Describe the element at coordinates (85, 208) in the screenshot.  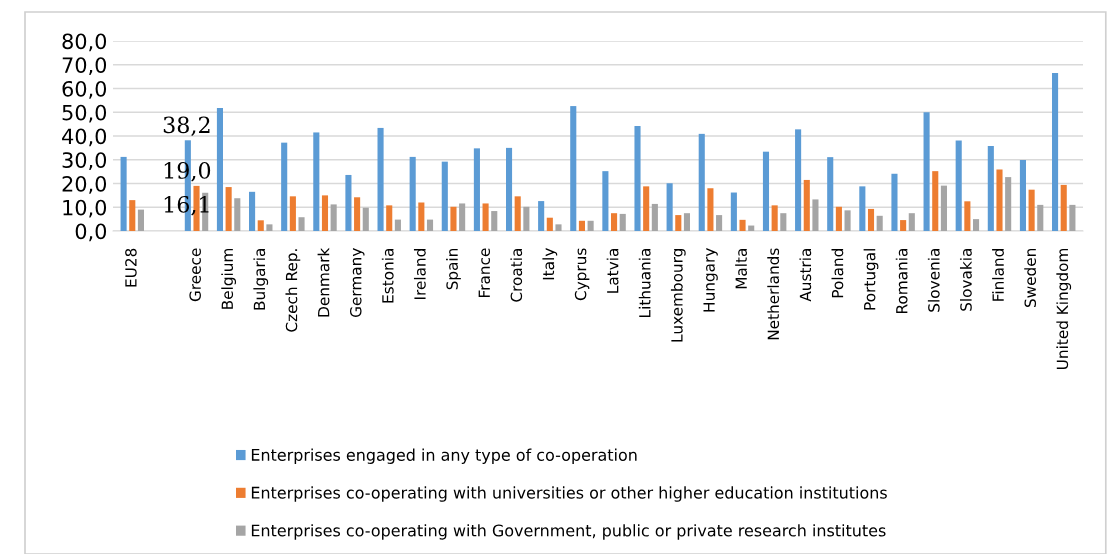
I see `y-tick-label: 10,0` at that location.